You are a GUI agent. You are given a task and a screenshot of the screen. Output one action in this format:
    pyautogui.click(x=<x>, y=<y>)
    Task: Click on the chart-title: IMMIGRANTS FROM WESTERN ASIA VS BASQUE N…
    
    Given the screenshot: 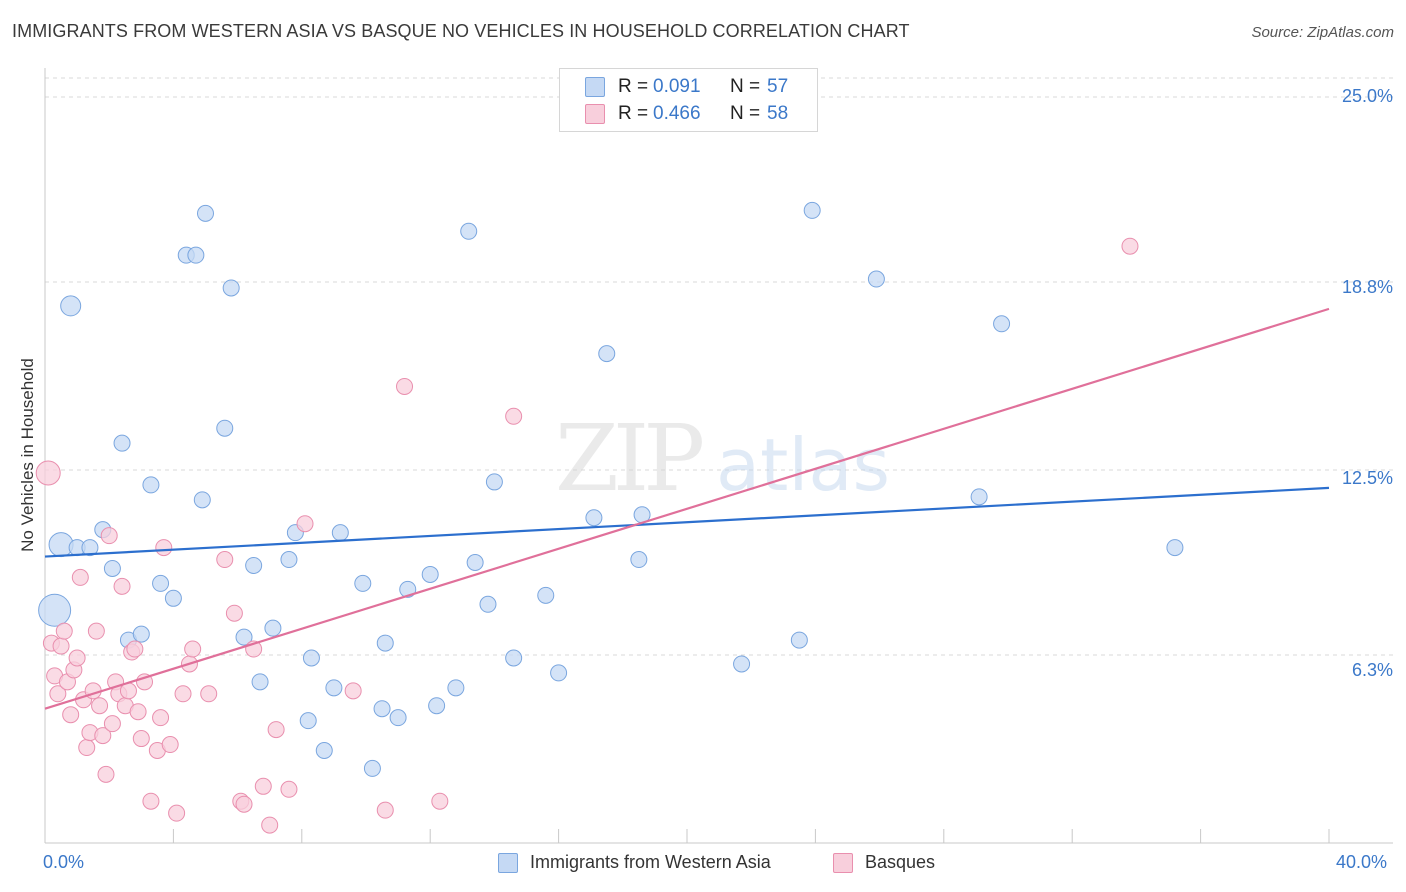 What is the action you would take?
    pyautogui.click(x=461, y=31)
    